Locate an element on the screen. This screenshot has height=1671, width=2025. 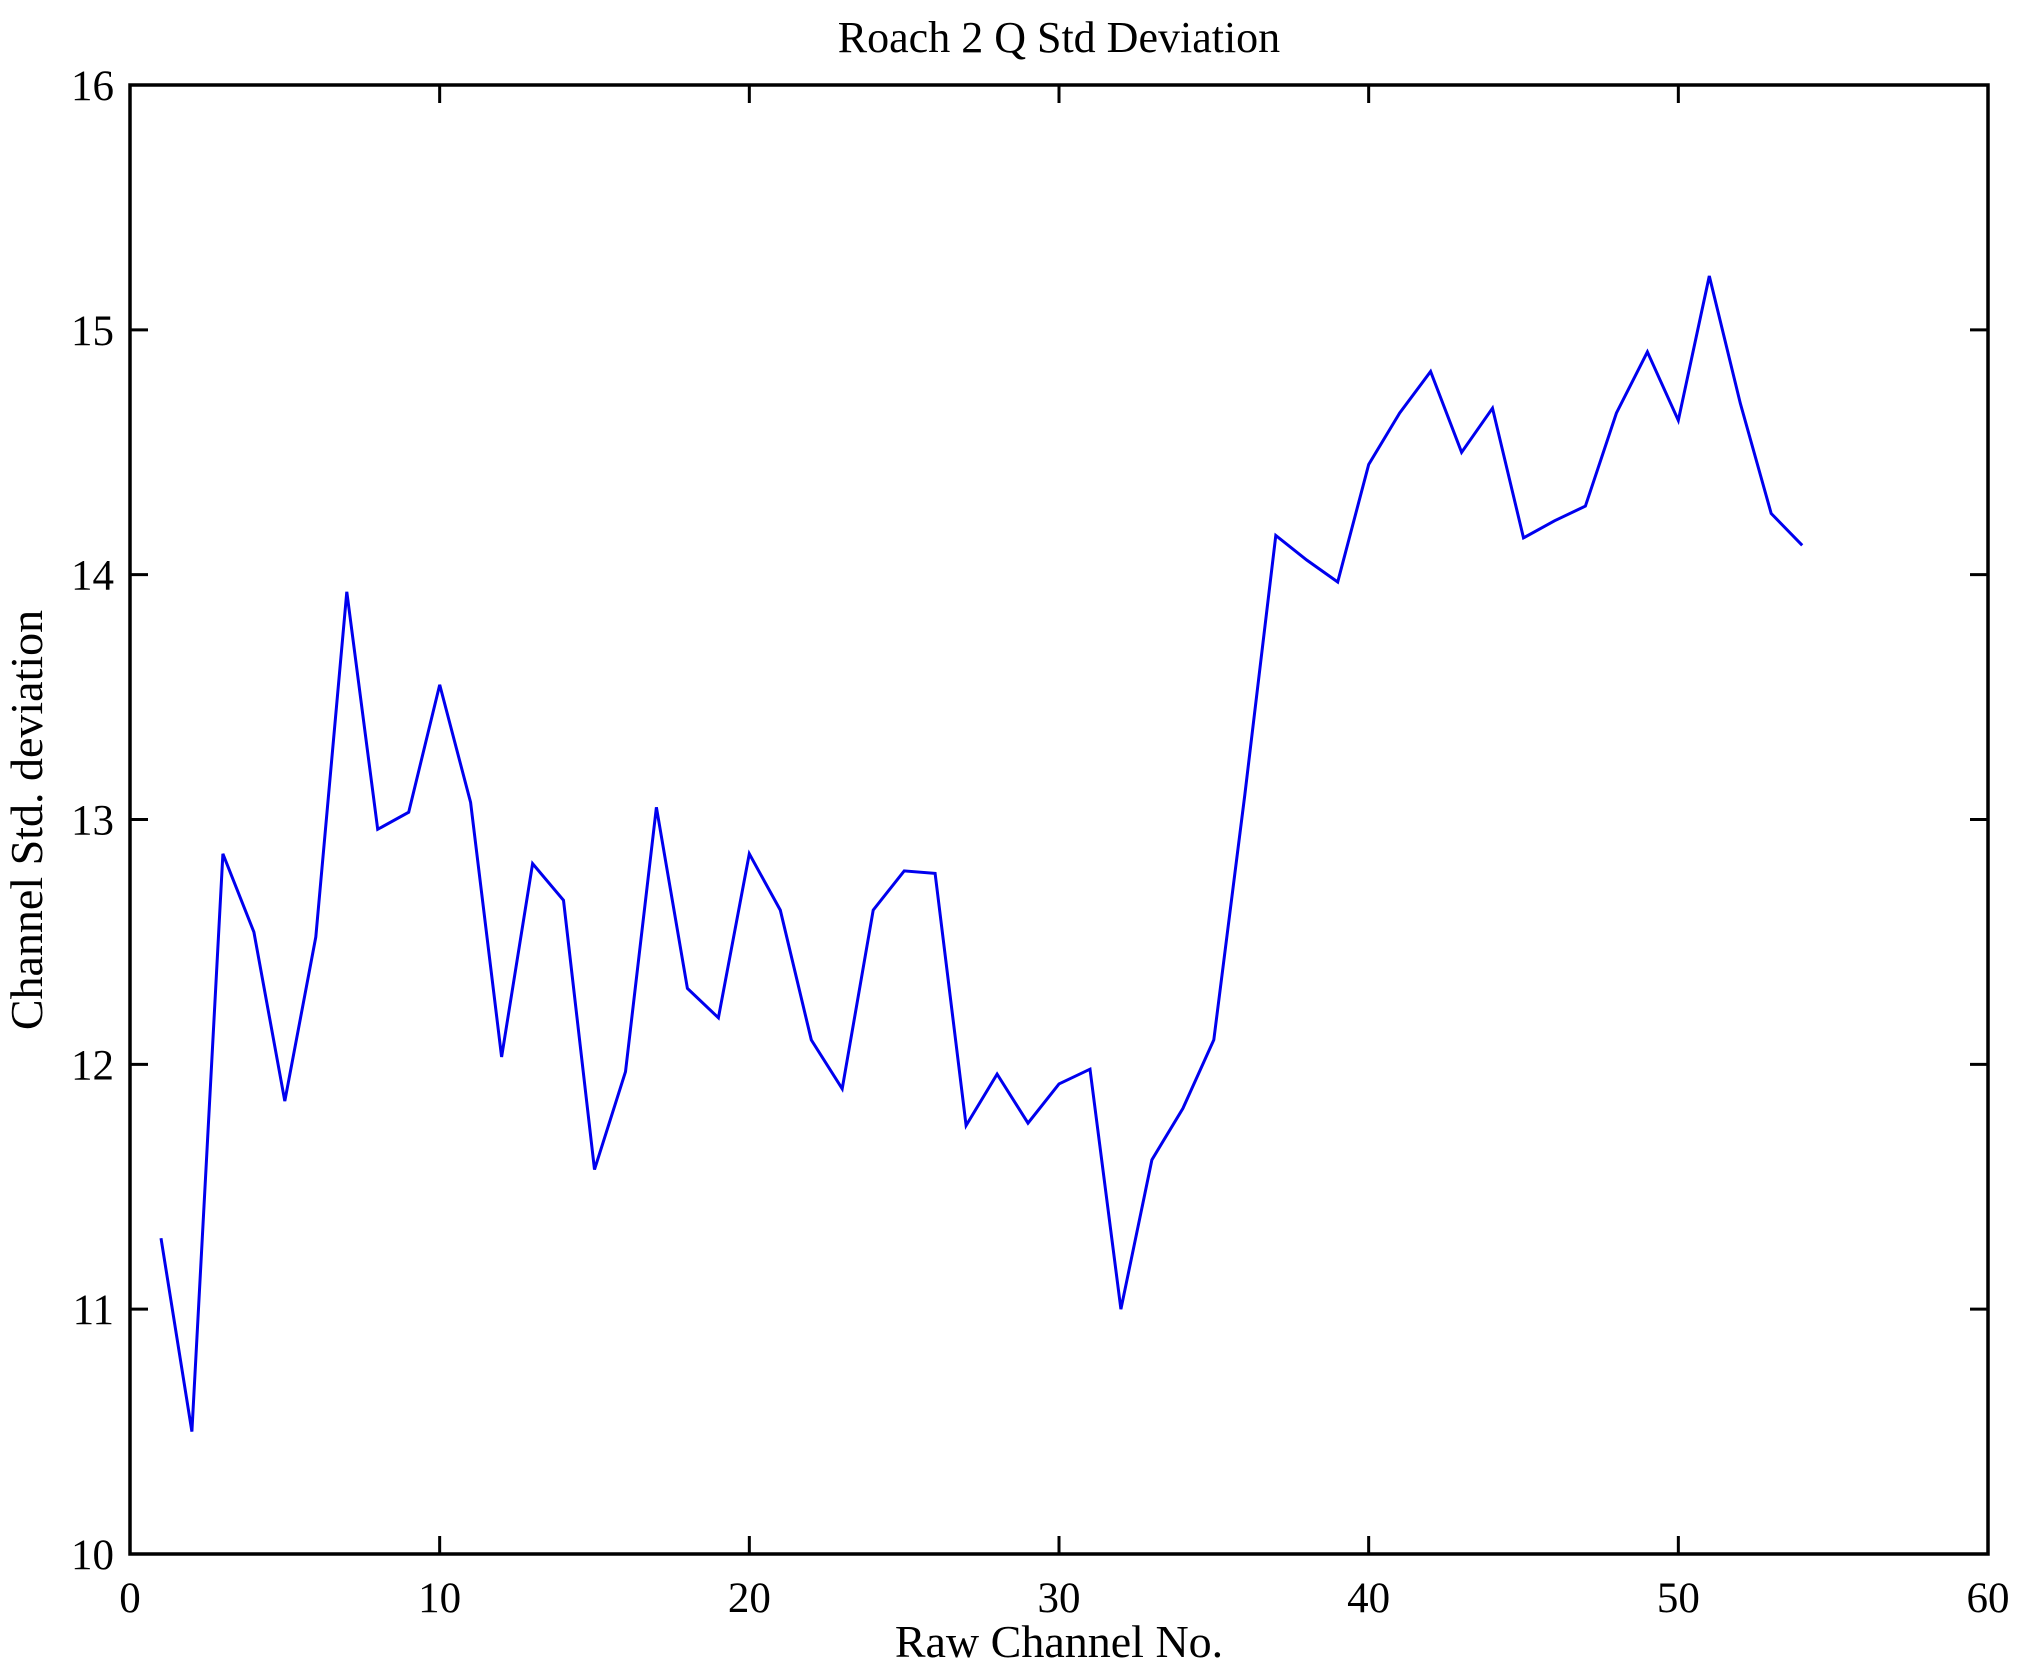
y-tick-label: 14 is located at coordinates (92, 576).